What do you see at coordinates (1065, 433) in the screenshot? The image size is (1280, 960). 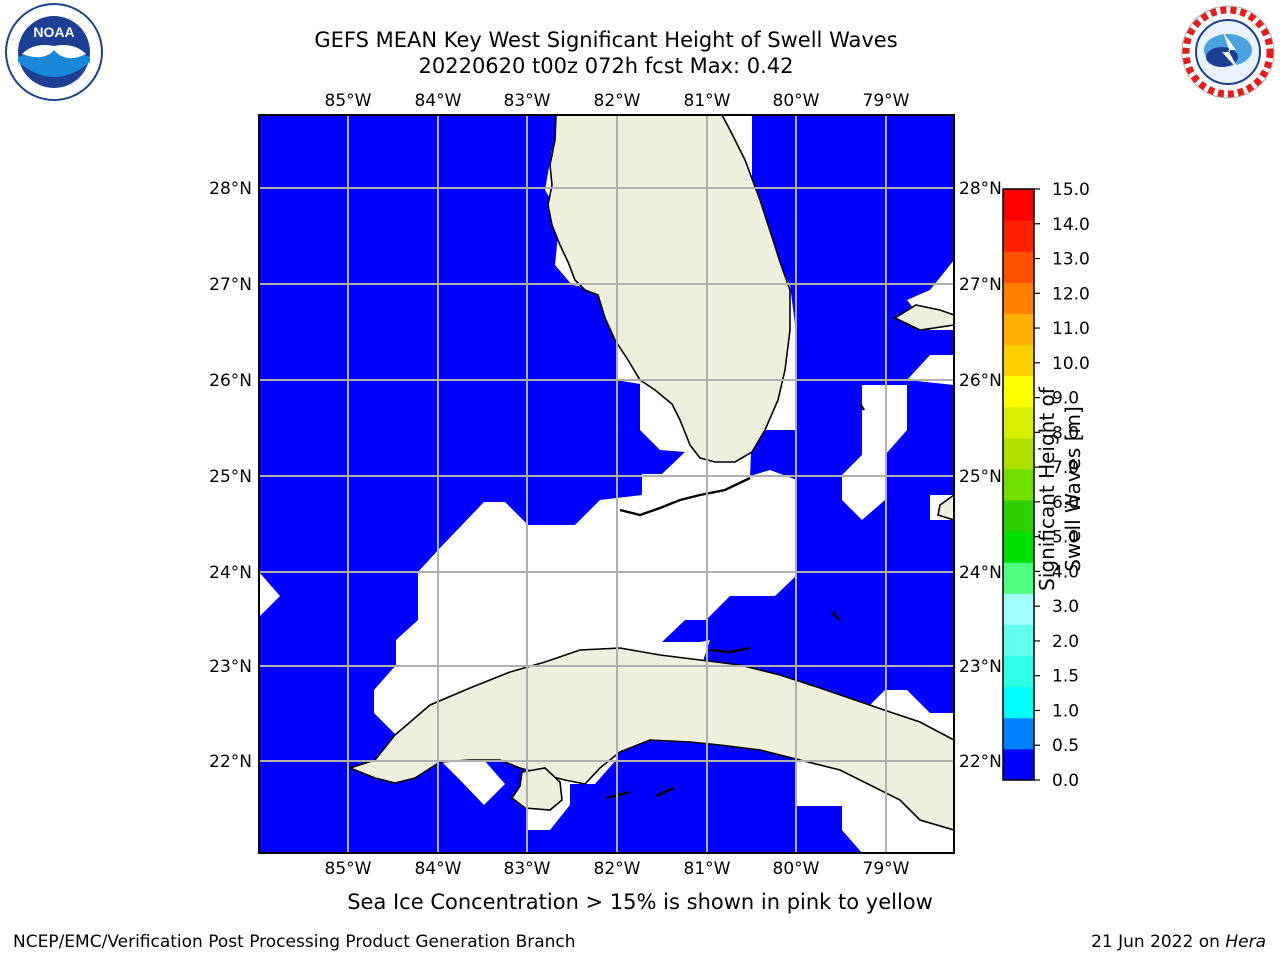 I see `colorbar-tick-label: 8.0` at bounding box center [1065, 433].